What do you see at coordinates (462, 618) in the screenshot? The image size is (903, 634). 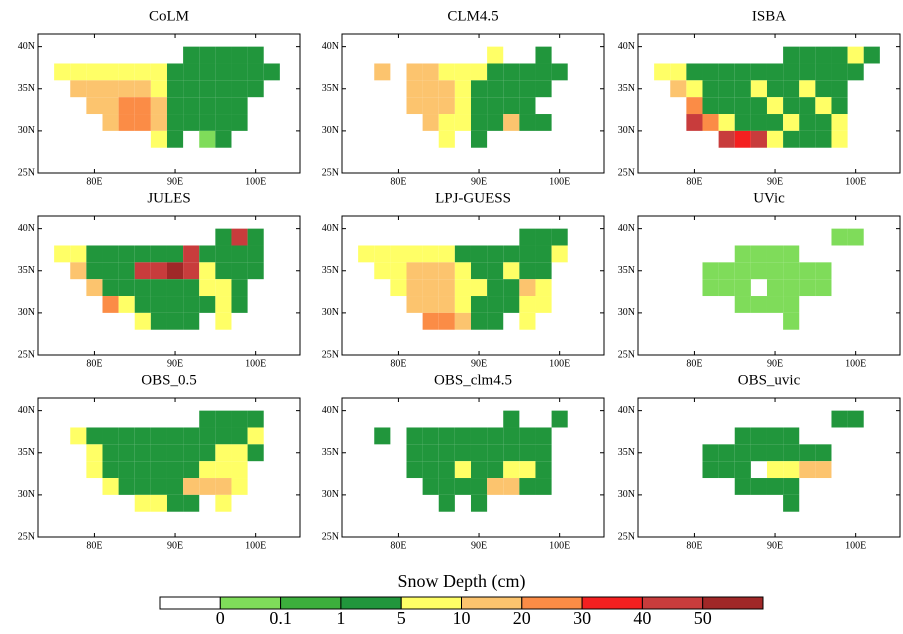 I see `colorbar-label: 10` at bounding box center [462, 618].